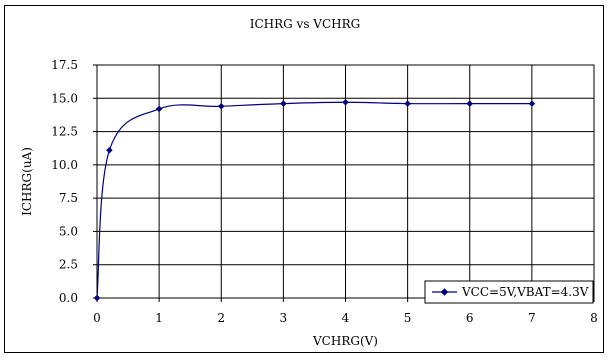 The height and width of the screenshot is (361, 610). What do you see at coordinates (305, 24) in the screenshot?
I see `chart-title: ICHRG vs VCHRG` at bounding box center [305, 24].